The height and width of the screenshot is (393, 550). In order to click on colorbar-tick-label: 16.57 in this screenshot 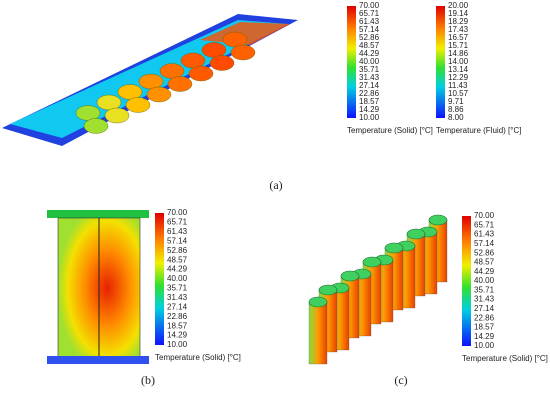, I will do `click(458, 37)`.